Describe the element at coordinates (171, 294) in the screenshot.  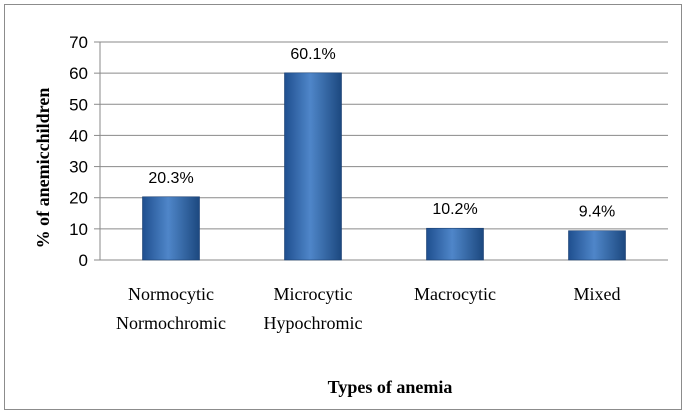
I see `x-tick-label: Normocytic` at that location.